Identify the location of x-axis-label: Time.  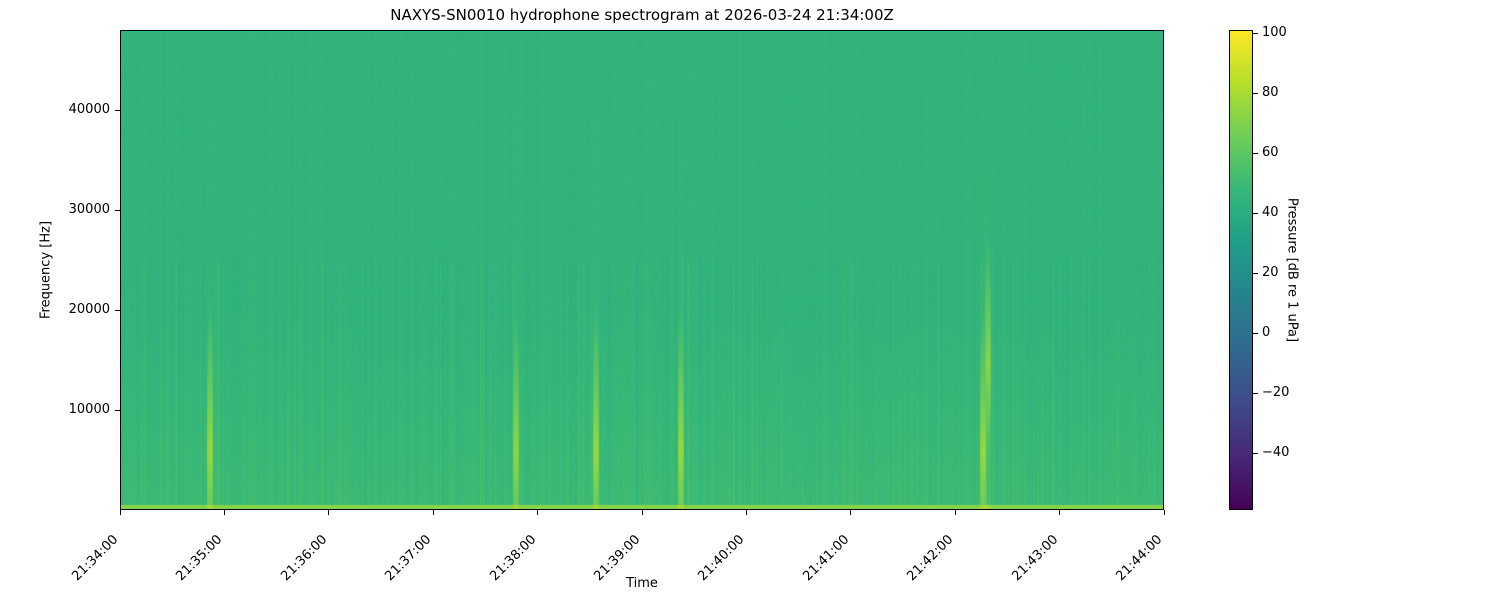
(642, 583).